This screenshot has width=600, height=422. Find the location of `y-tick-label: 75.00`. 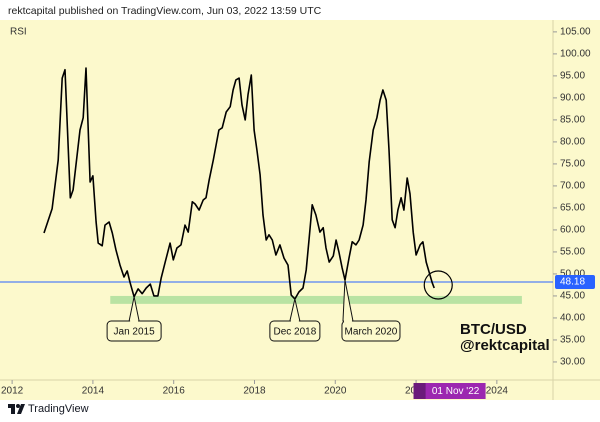

y-tick-label: 75.00 is located at coordinates (572, 164).